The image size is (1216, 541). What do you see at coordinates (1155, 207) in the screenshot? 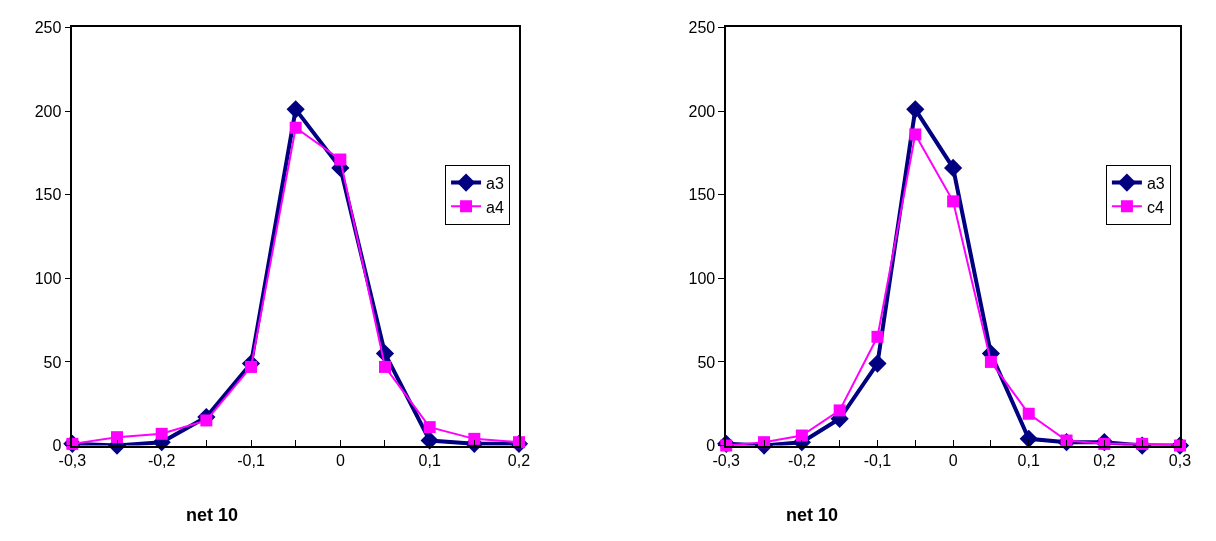
I see `legend-label: c4` at bounding box center [1155, 207].